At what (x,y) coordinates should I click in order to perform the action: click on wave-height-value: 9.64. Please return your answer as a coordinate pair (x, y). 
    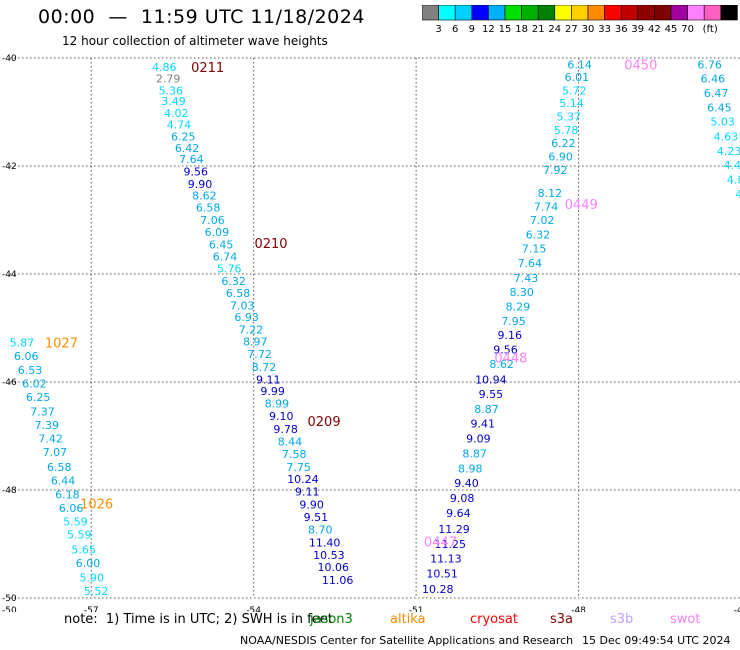
    Looking at the image, I should click on (458, 513).